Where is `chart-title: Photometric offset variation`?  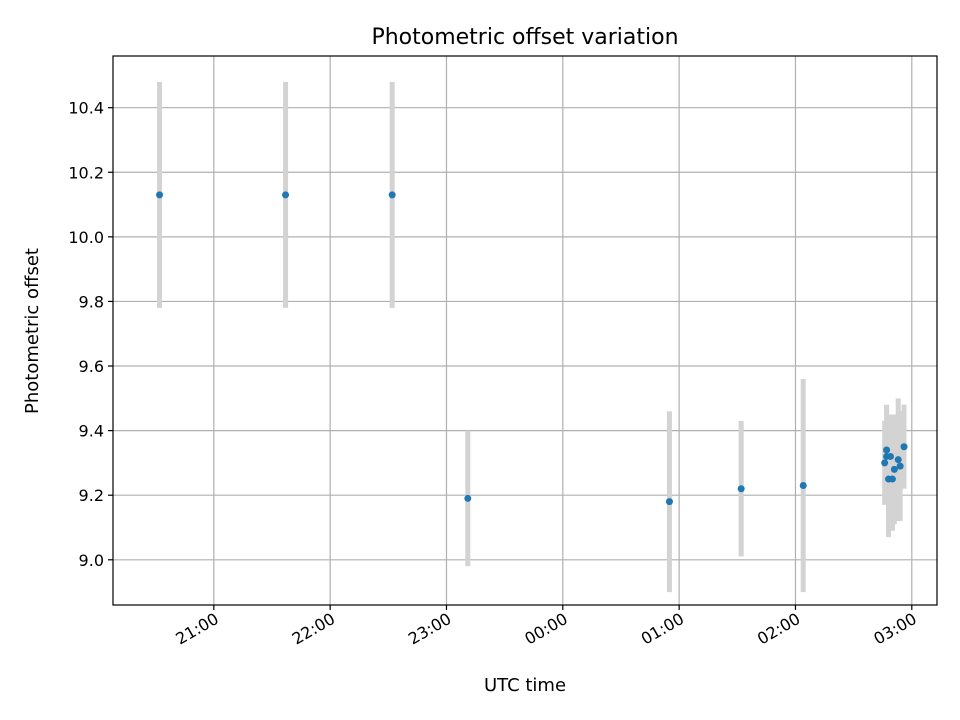
chart-title: Photometric offset variation is located at coordinates (524, 37).